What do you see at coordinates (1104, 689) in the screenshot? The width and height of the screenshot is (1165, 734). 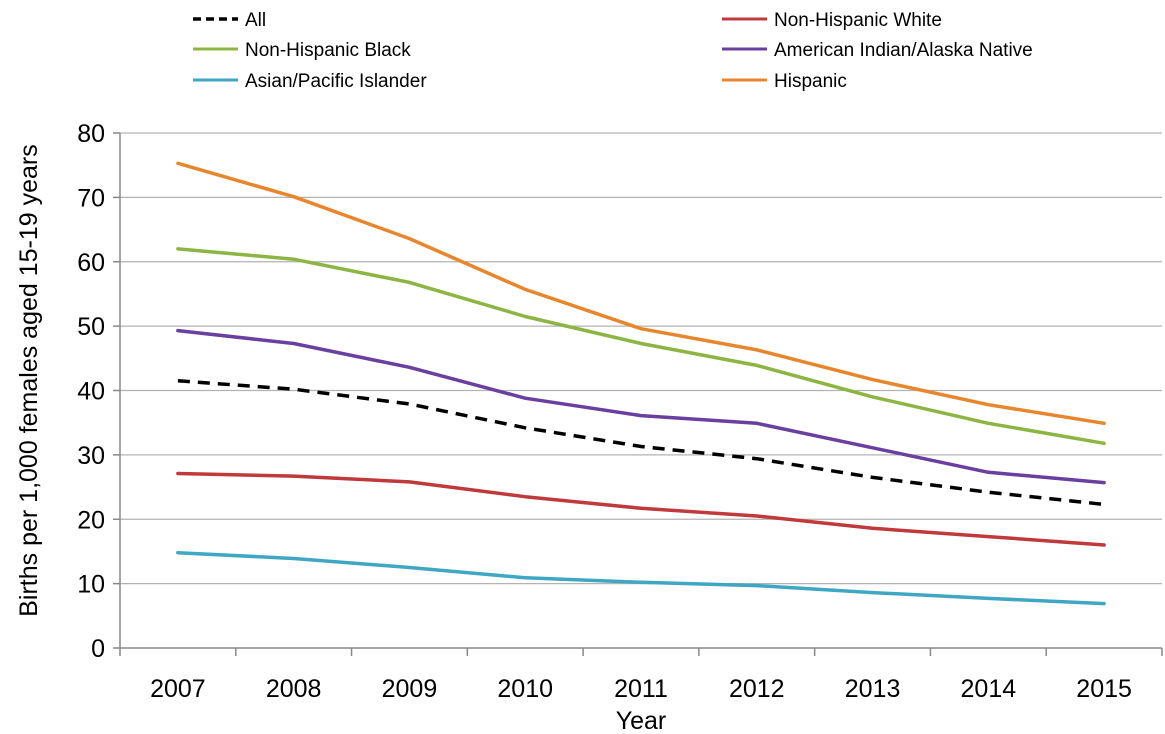 I see `x-tick-label: 2015` at bounding box center [1104, 689].